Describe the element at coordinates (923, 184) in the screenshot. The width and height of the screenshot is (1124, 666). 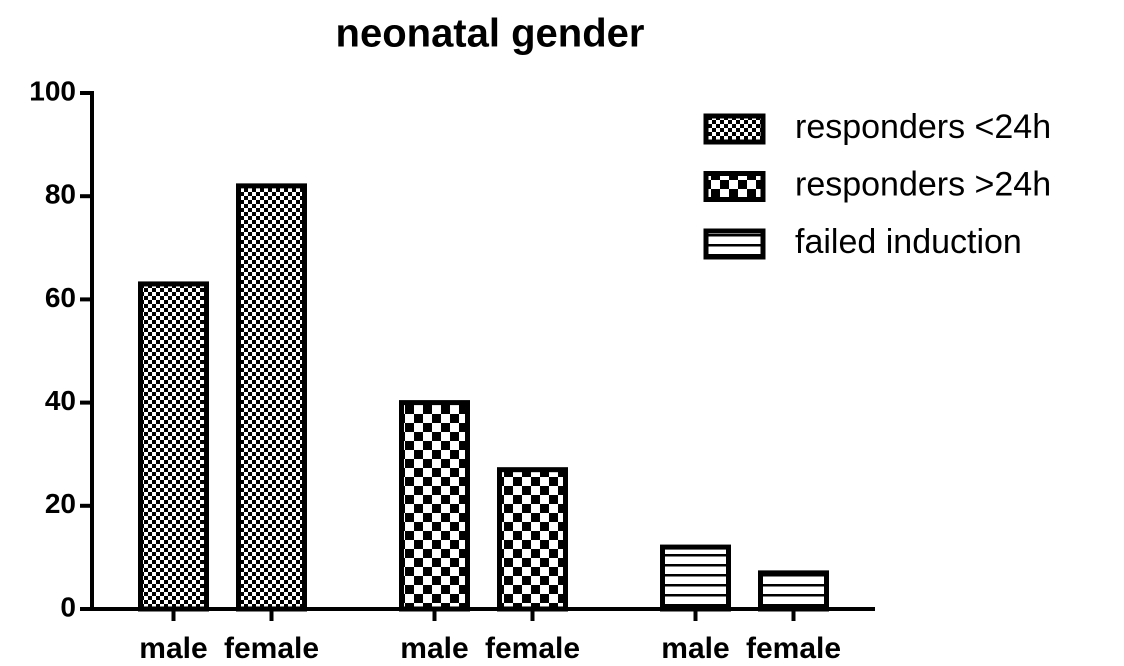
I see `legend-label: responders >24h` at that location.